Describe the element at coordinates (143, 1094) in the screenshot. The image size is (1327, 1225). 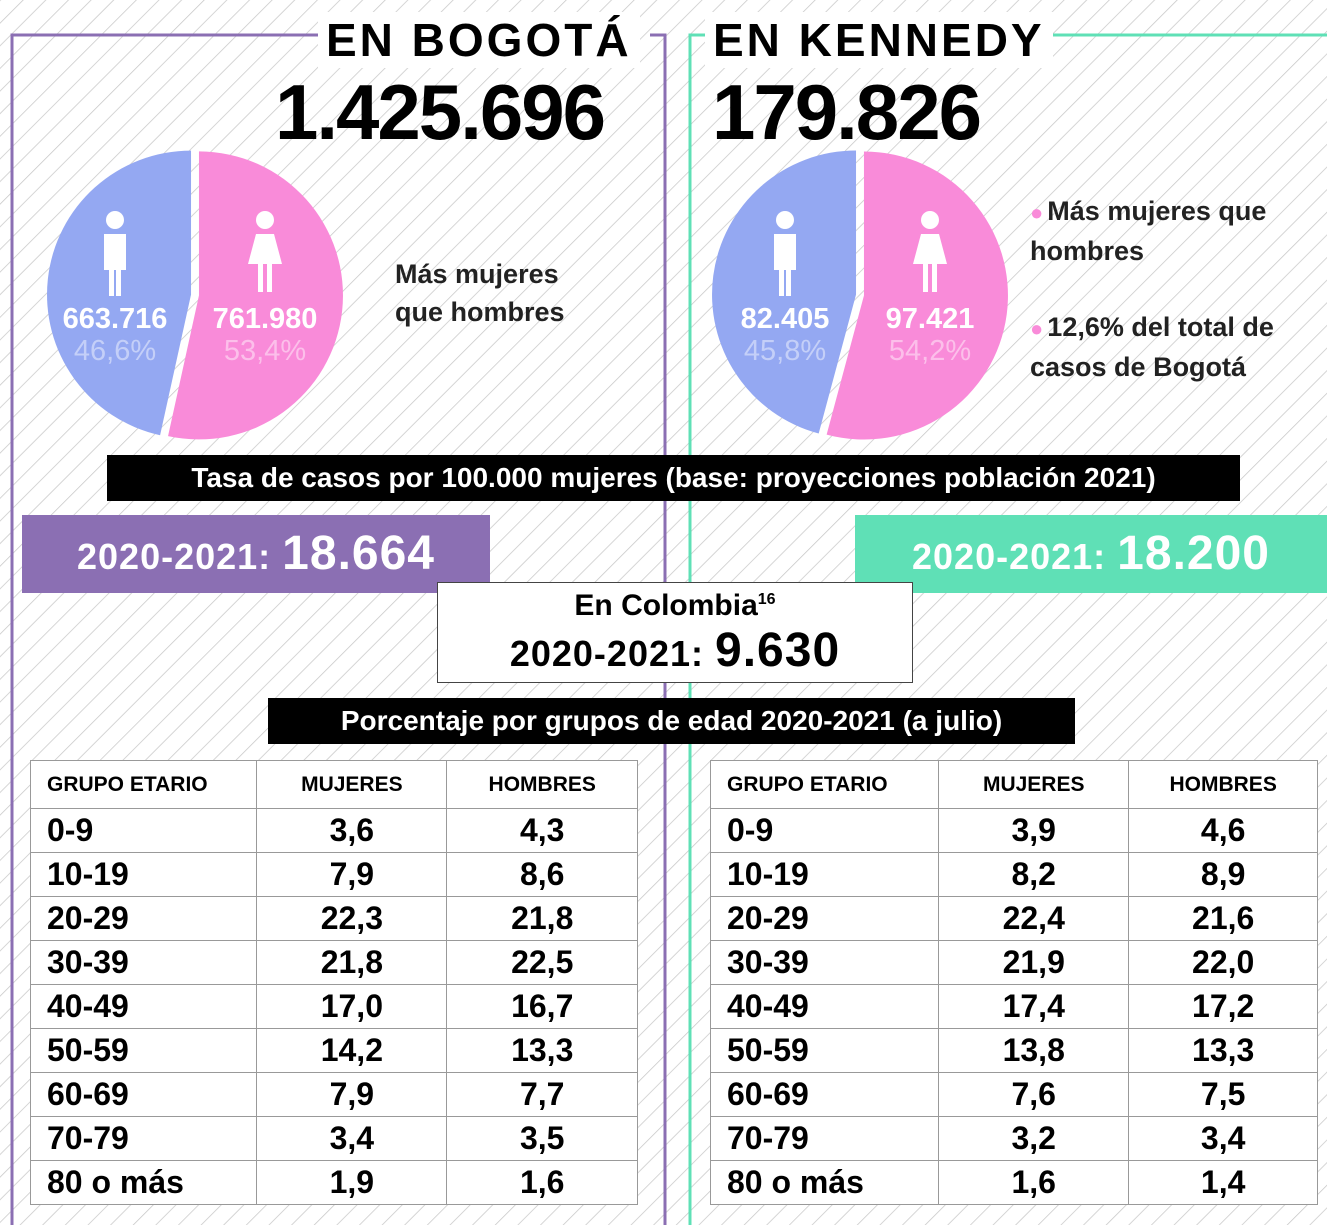
I see `table-cell: 60-69` at that location.